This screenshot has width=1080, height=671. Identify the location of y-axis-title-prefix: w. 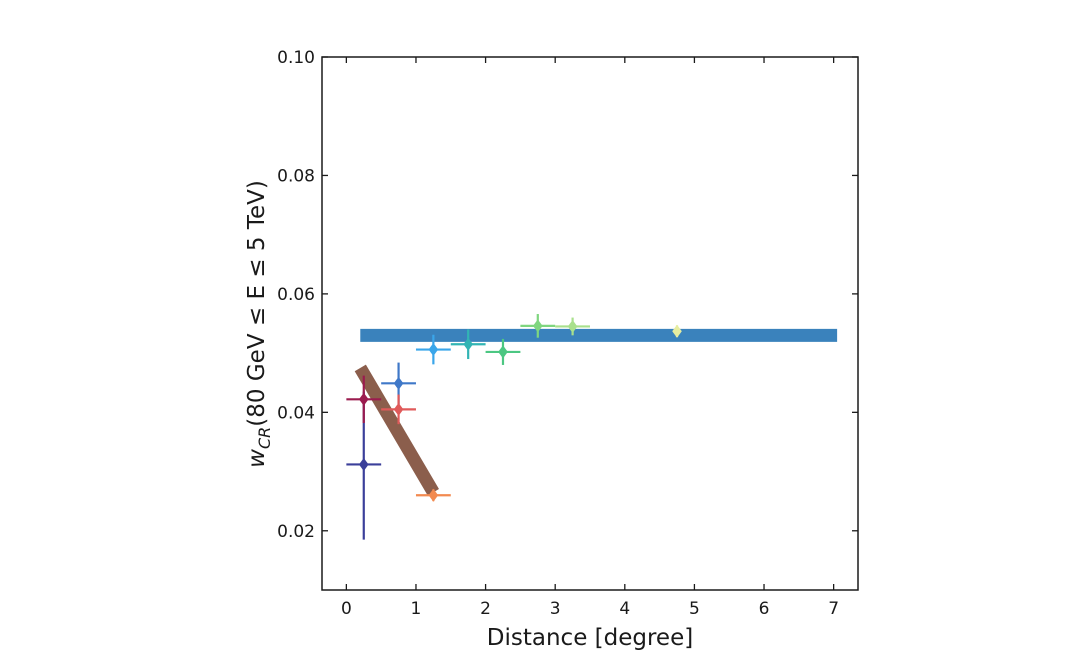
(257, 458).